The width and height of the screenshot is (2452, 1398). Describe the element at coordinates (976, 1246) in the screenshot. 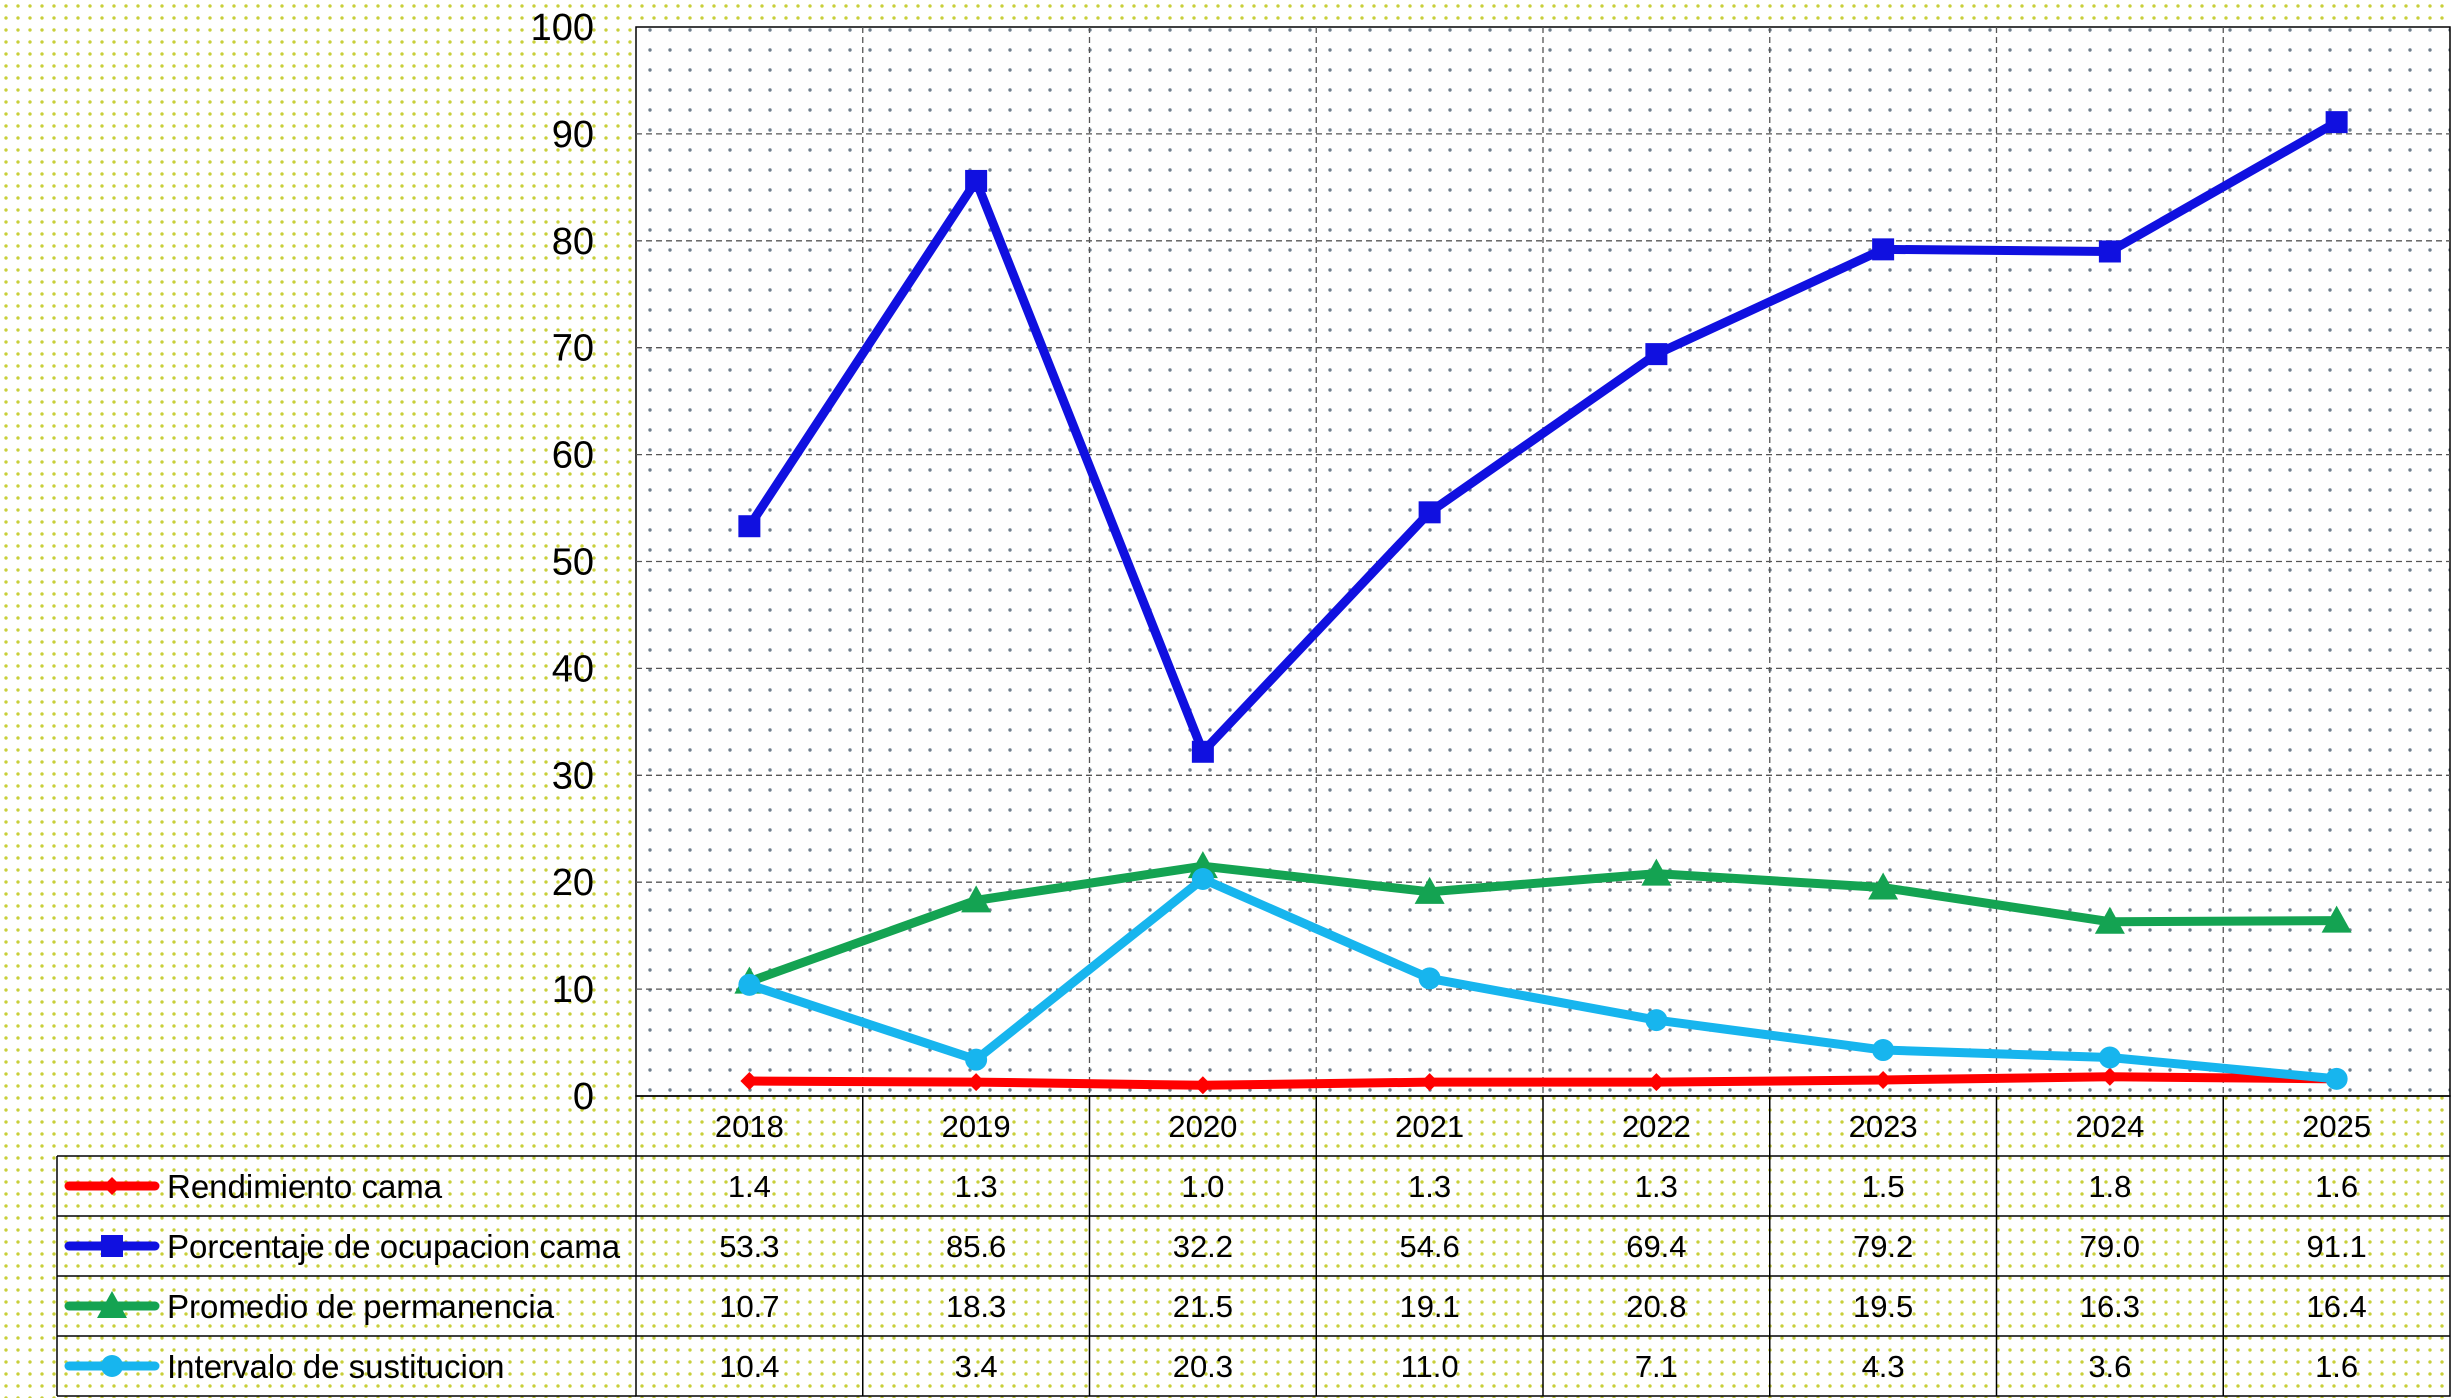

I see `data-label: 85.6` at that location.